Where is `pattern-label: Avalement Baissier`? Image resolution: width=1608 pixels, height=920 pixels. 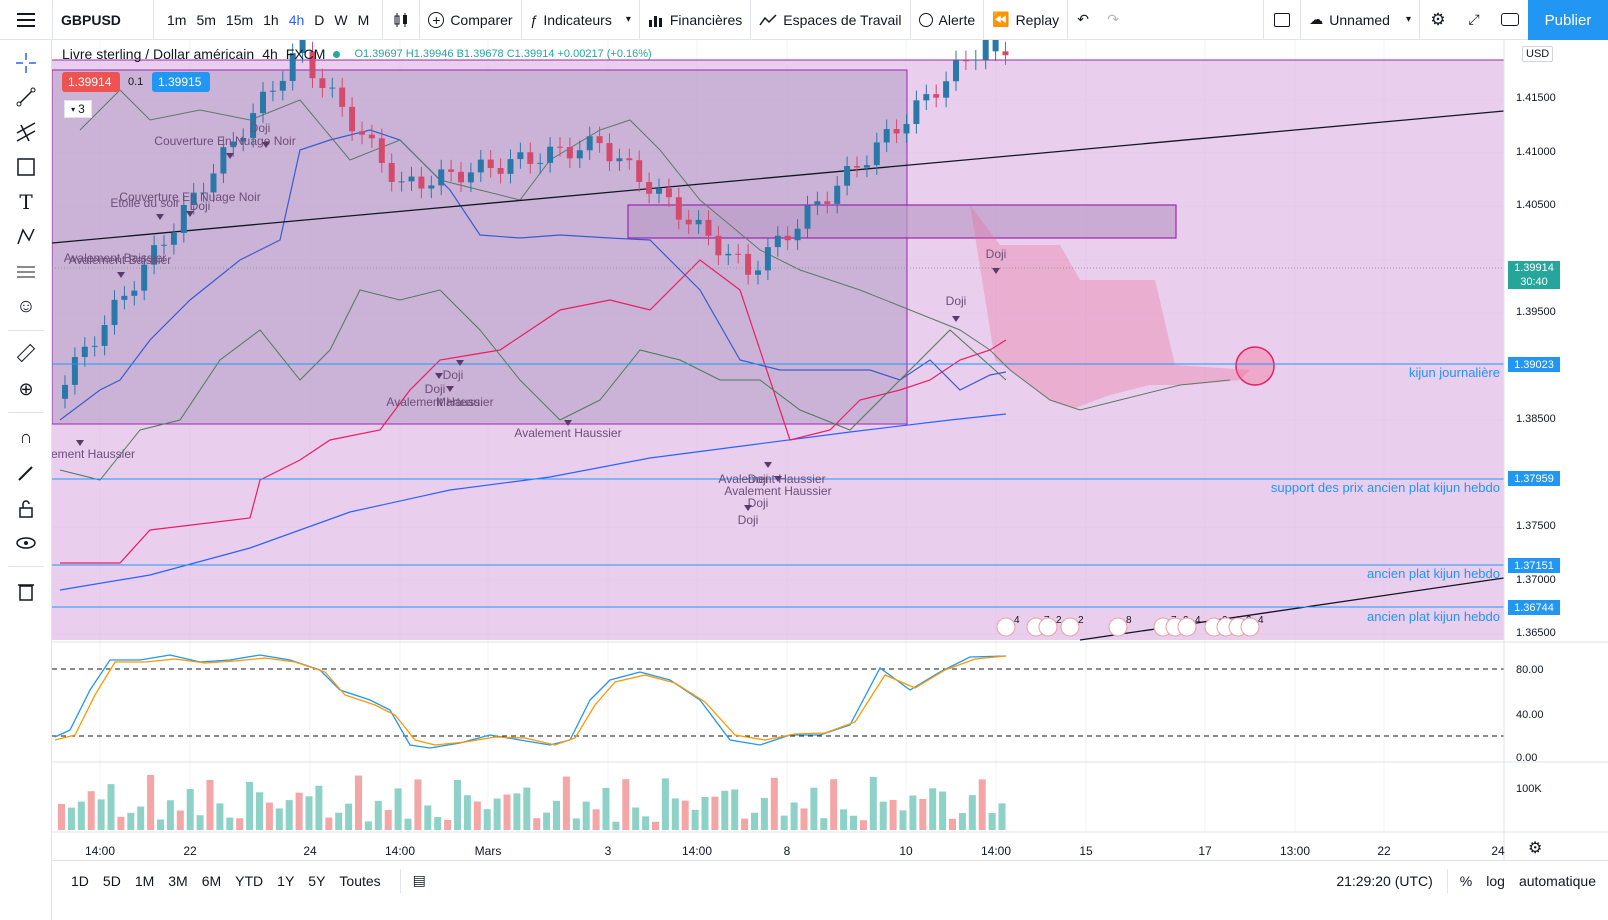
pattern-label: Avalement Baissier is located at coordinates (120, 260).